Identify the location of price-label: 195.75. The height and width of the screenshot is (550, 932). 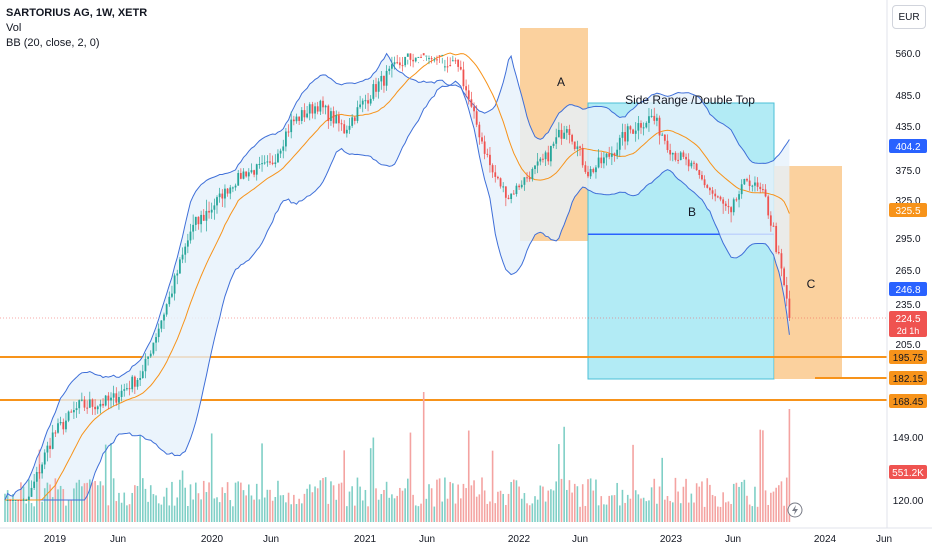
(908, 358).